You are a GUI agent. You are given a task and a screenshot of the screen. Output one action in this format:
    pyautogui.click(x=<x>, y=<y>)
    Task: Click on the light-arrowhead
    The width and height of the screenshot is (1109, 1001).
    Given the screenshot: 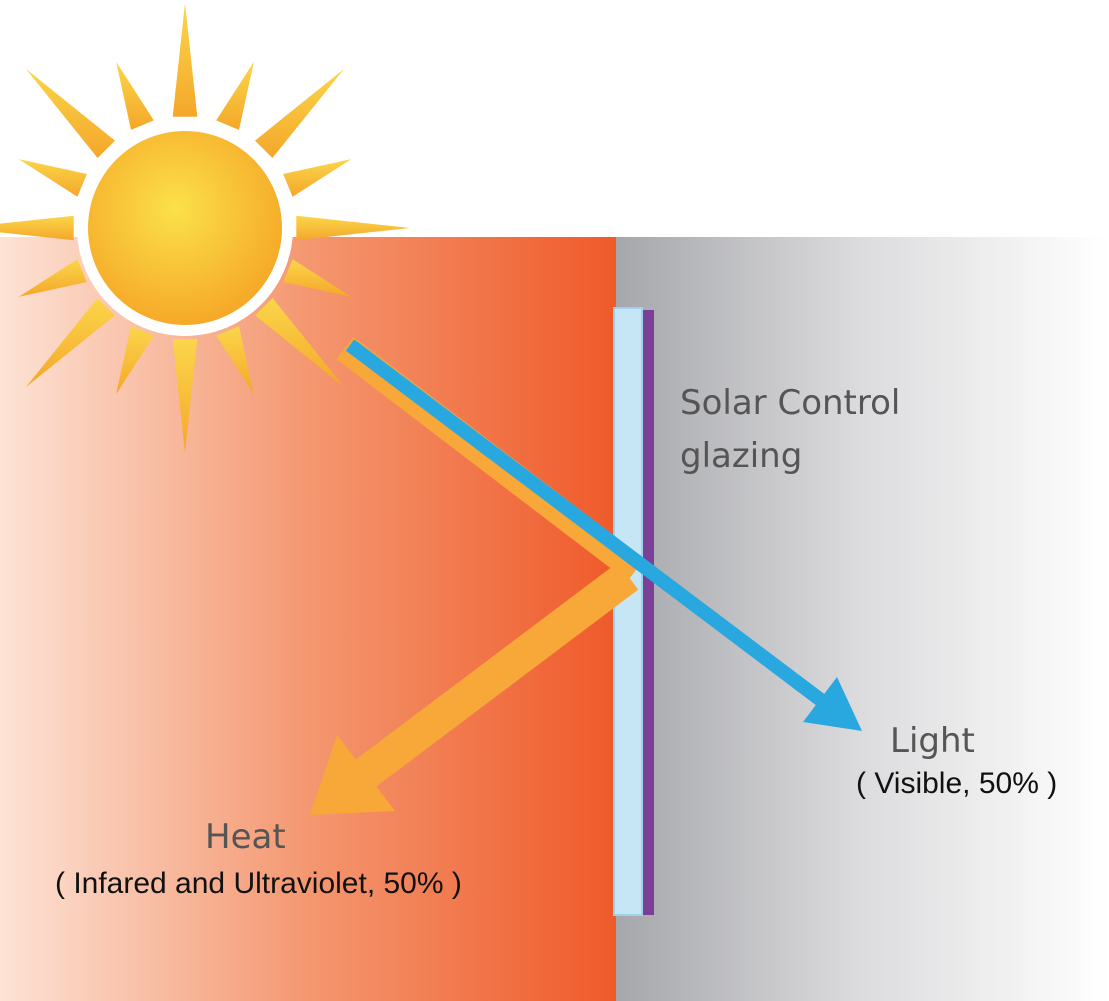 What is the action you would take?
    pyautogui.click(x=832, y=704)
    